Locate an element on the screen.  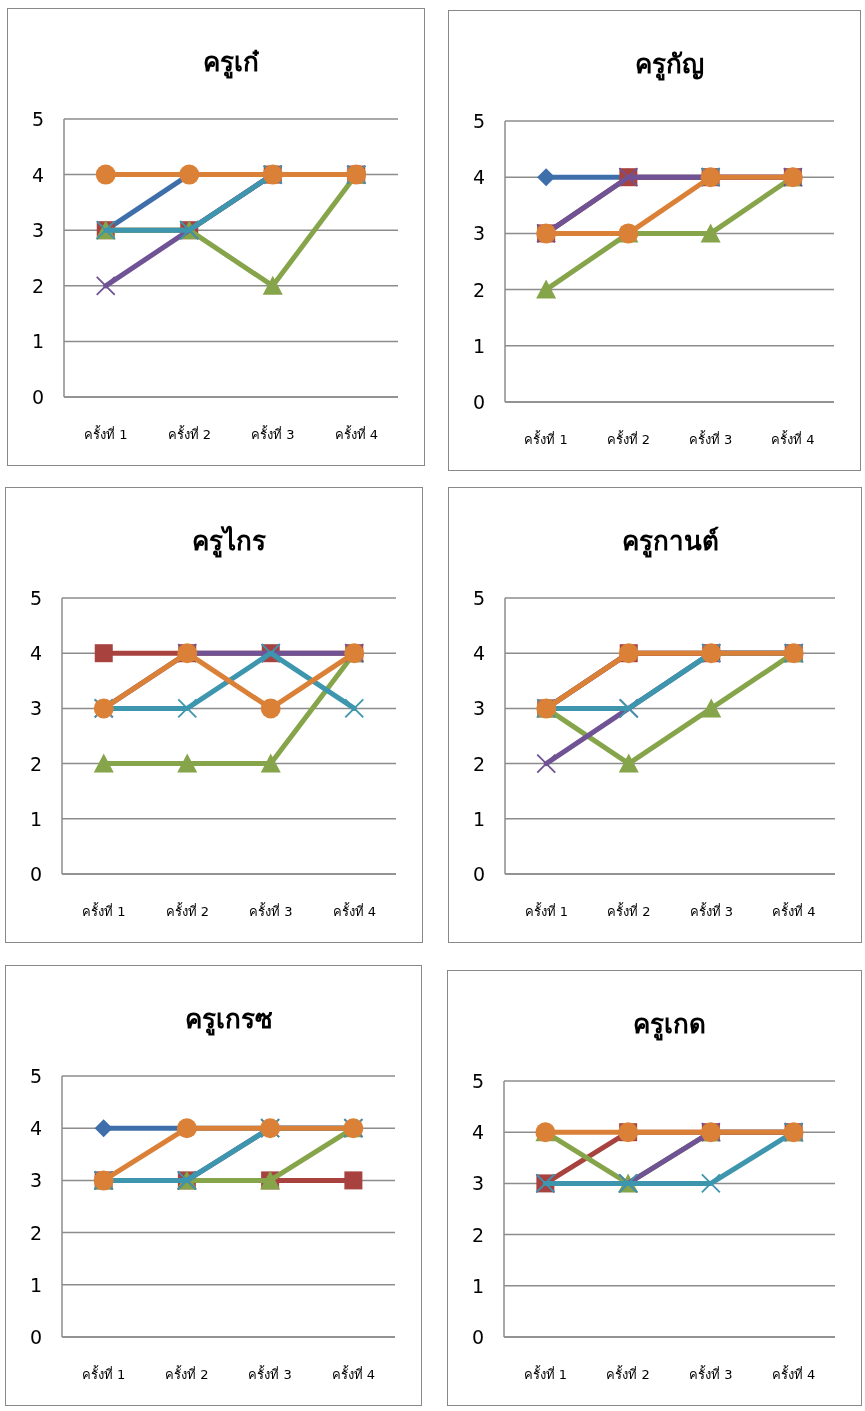
chart-title: ครูกานต์ is located at coordinates (670, 542).